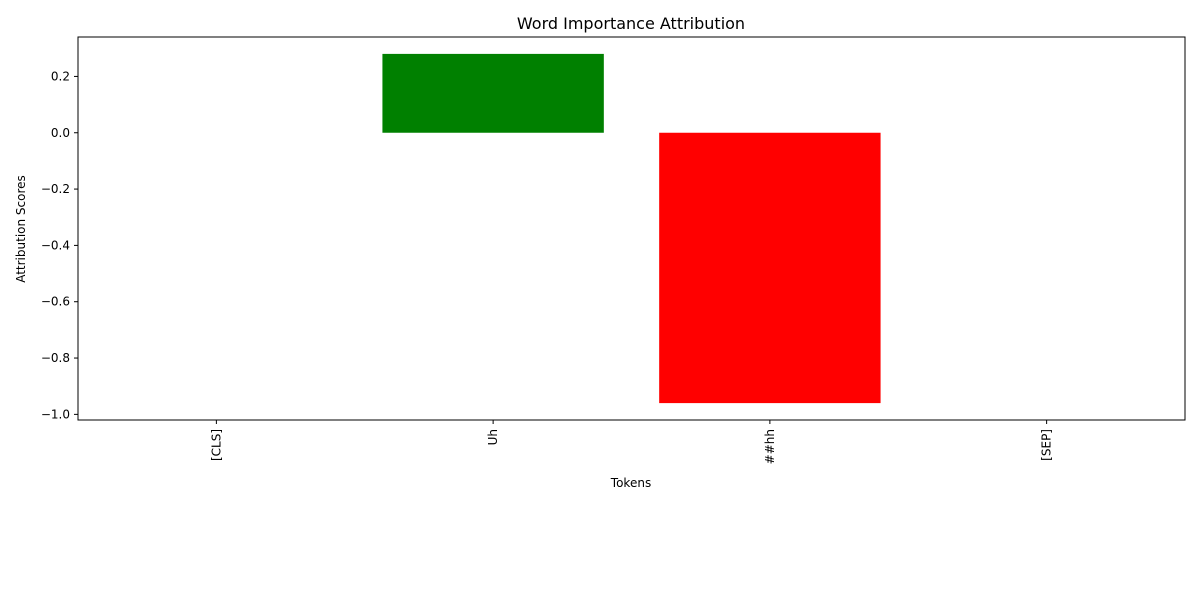  Describe the element at coordinates (493, 437) in the screenshot. I see `x-tick-label: Uh` at that location.